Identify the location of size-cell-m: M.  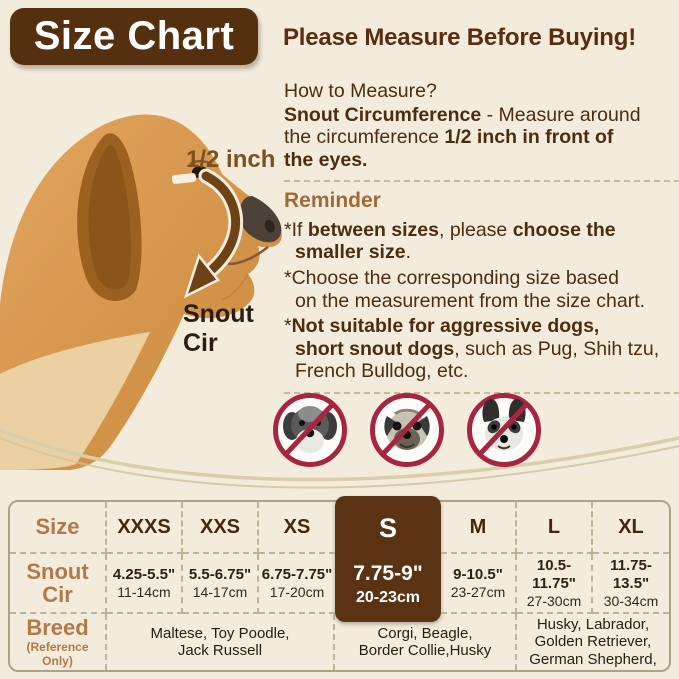
(479, 528).